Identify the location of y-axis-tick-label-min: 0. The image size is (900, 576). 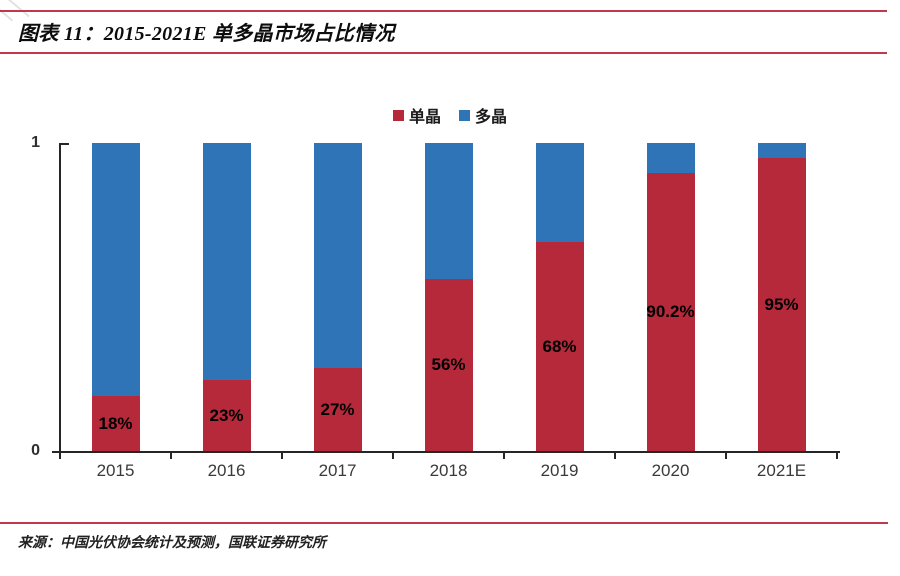
(35, 450).